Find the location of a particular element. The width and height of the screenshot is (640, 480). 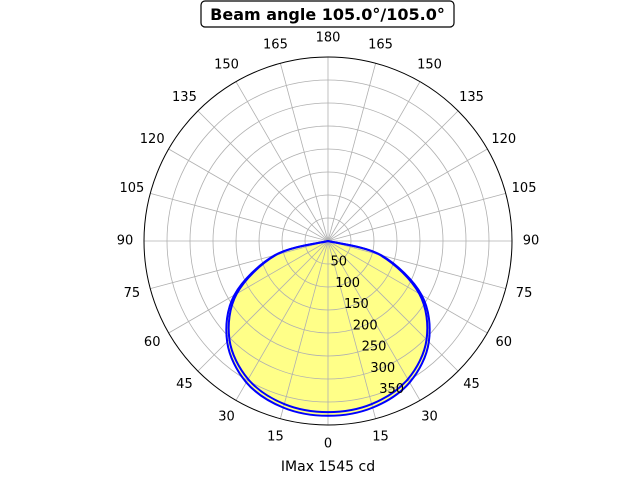

beam-curves is located at coordinates (328, 328).